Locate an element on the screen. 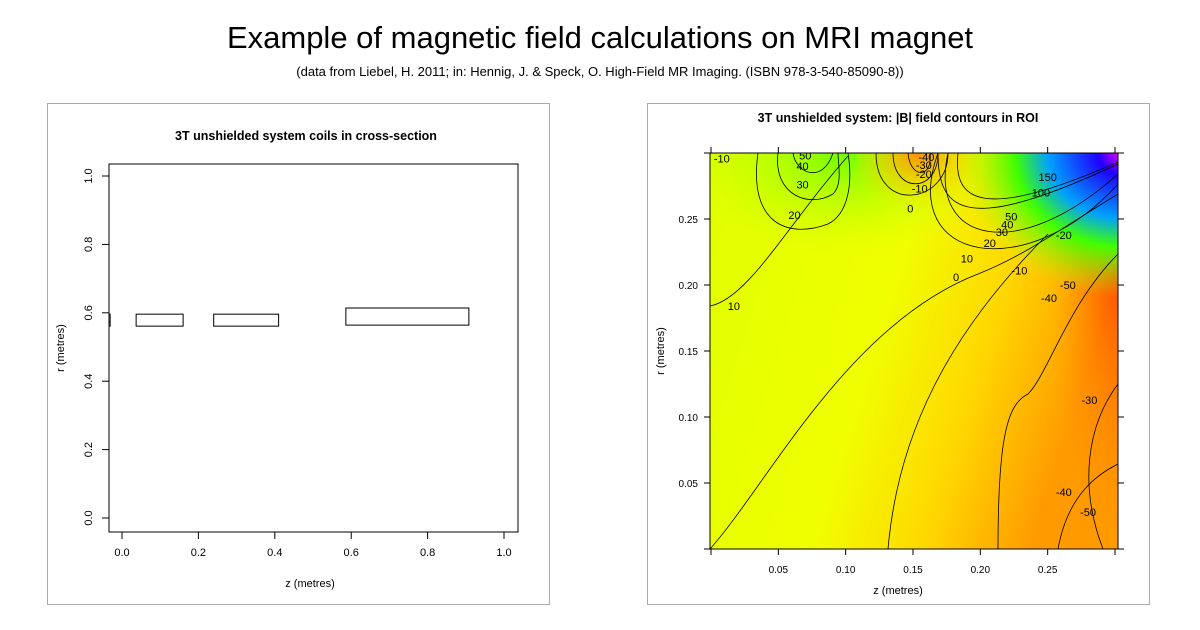  contour-label: 100 is located at coordinates (1041, 194).